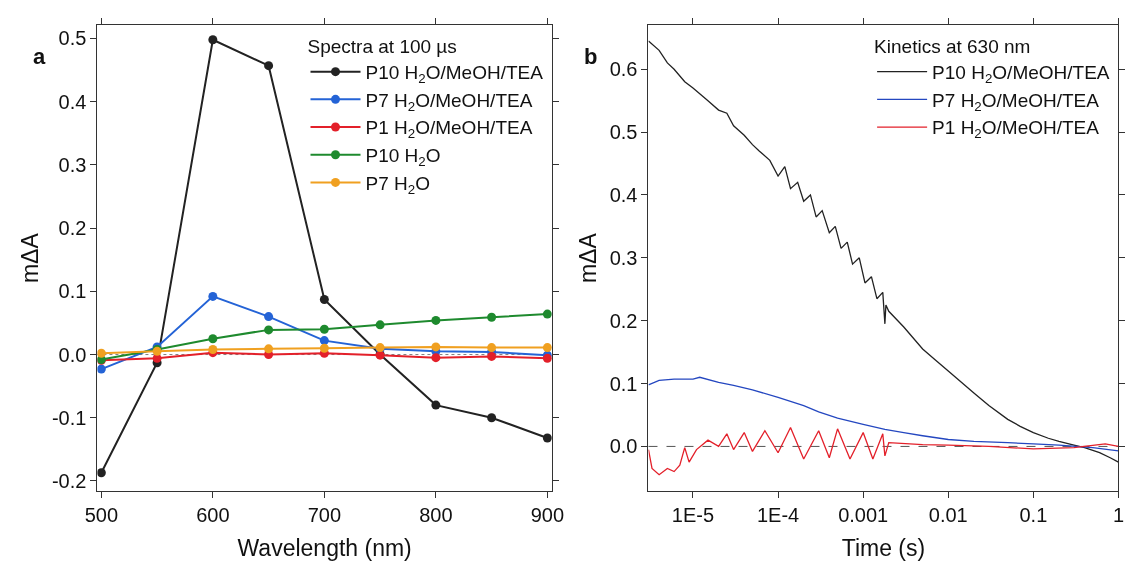 This screenshot has width=1136, height=574. What do you see at coordinates (547, 515) in the screenshot?
I see `x-tick-label: 900` at bounding box center [547, 515].